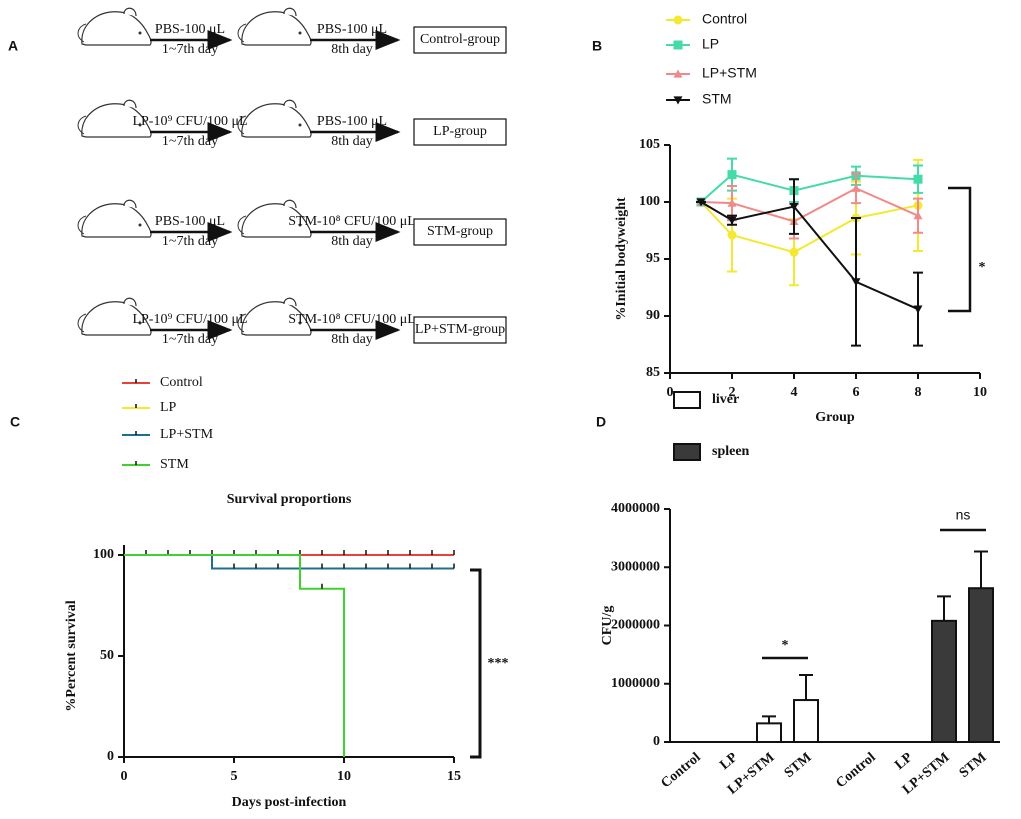  I want to click on x-tick-label: 6, so click(856, 392).